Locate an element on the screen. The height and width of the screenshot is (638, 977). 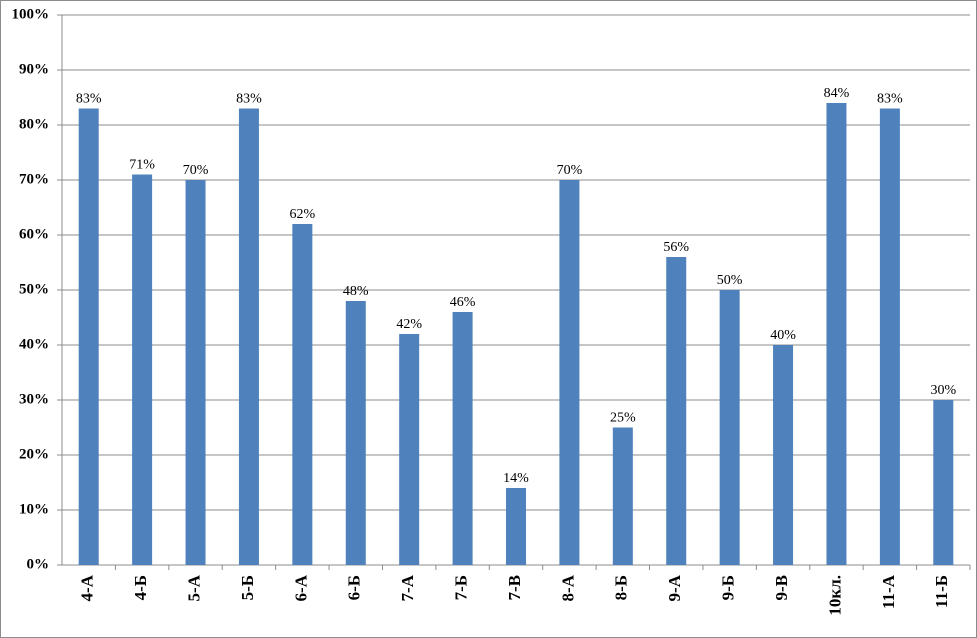
value-label: 56% is located at coordinates (676, 247).